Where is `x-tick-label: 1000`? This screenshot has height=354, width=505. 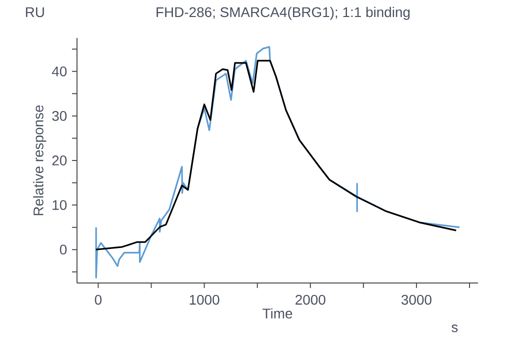 x-tick-label: 1000 is located at coordinates (205, 299).